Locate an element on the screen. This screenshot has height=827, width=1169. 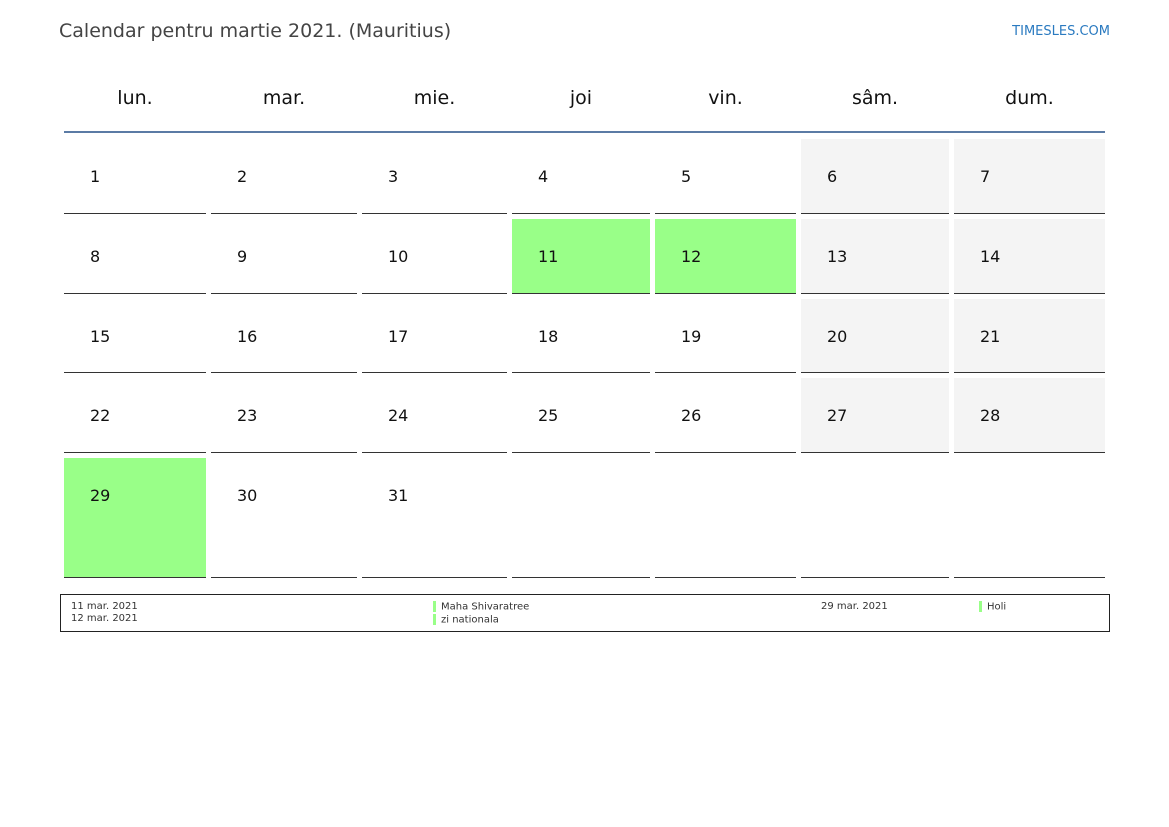
day-number: 23 is located at coordinates (247, 415).